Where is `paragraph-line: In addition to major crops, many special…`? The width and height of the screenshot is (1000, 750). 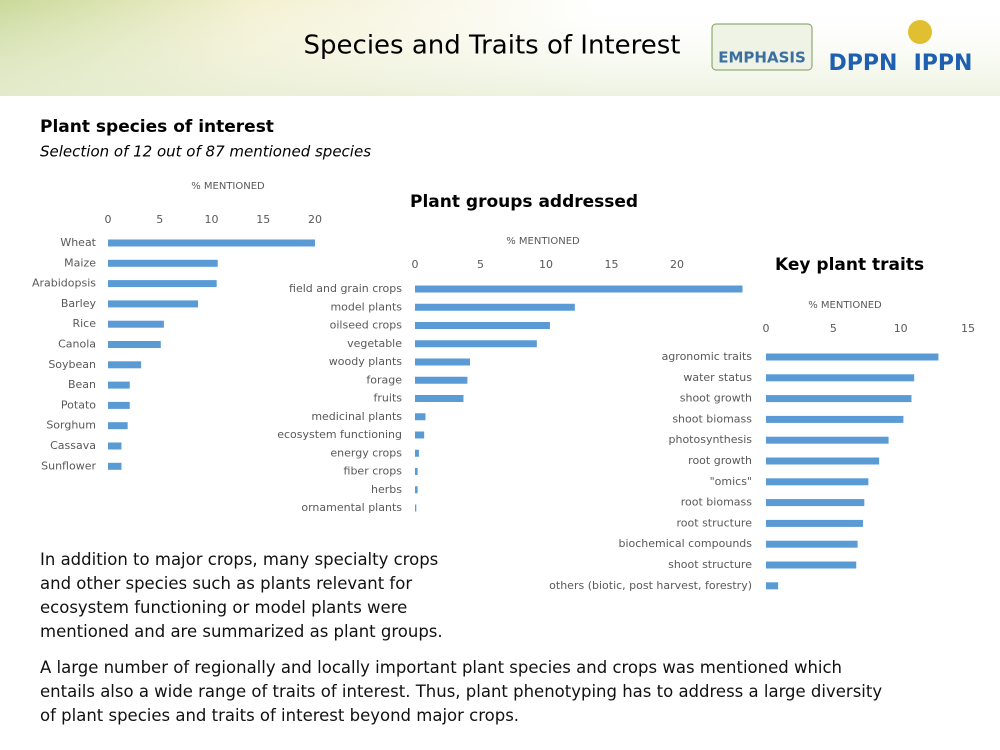
paragraph-line: In addition to major crops, many special… is located at coordinates (239, 559).